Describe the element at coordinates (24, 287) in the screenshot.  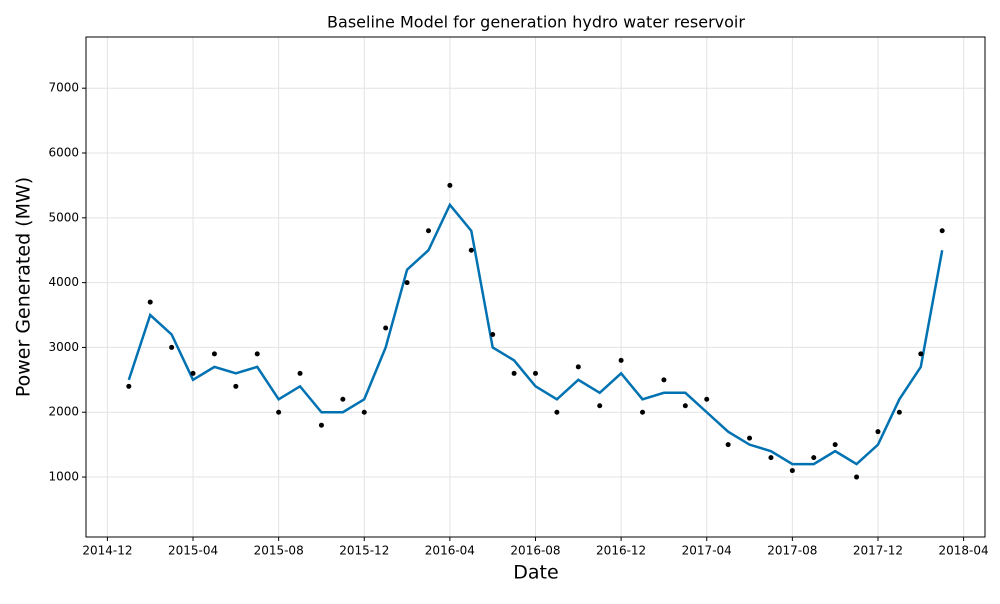
I see `y-axis-label: Power Generated (MW)` at that location.